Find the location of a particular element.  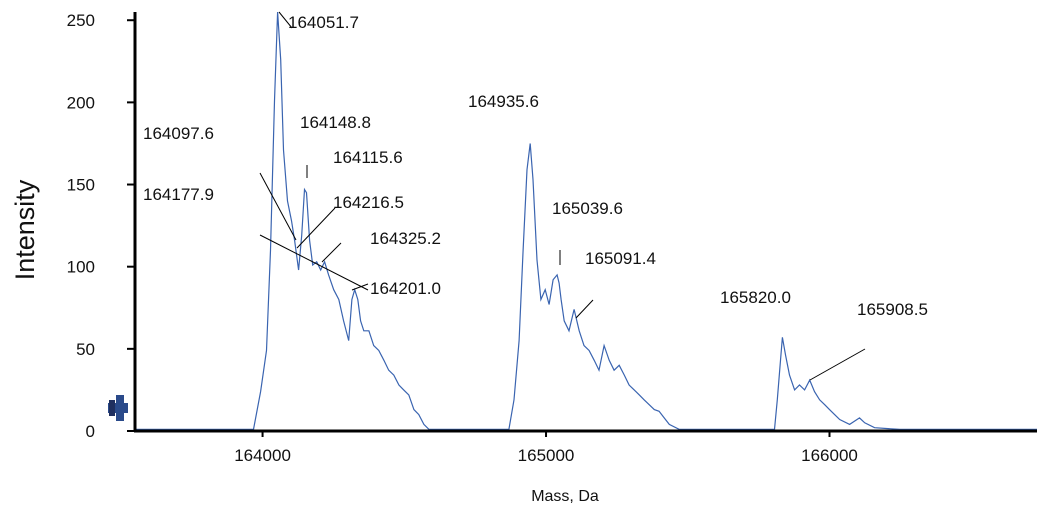

y-tick-label: 50 is located at coordinates (85, 349).